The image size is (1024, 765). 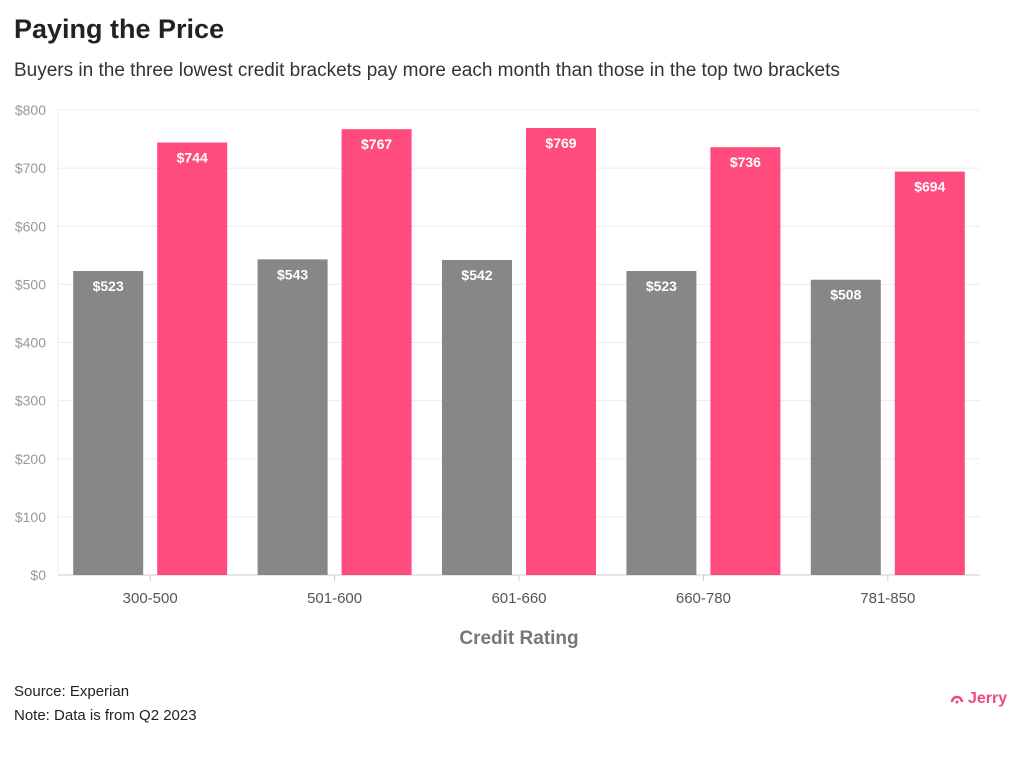 What do you see at coordinates (703, 598) in the screenshot?
I see `x-tick-label: 660-780` at bounding box center [703, 598].